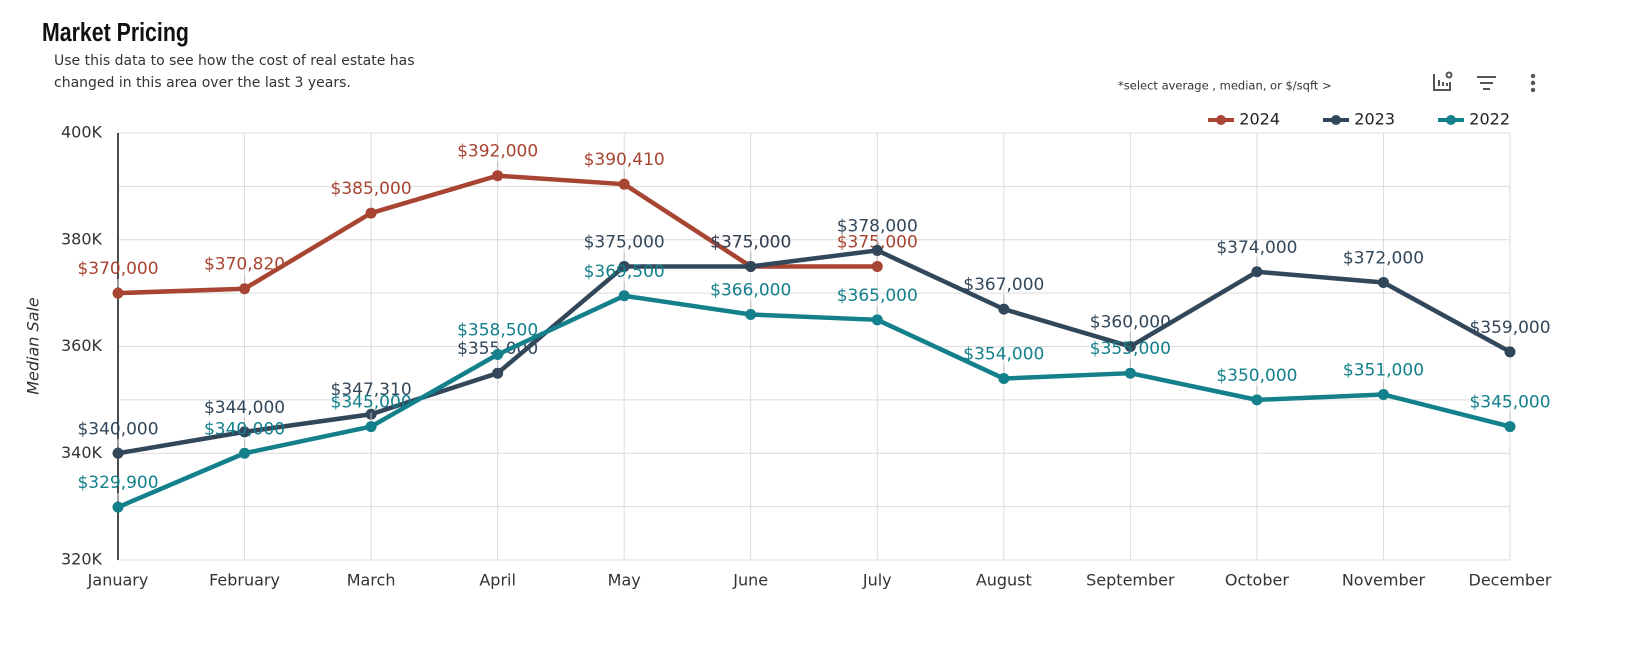  I want to click on x-tick-label: September, so click(1130, 580).